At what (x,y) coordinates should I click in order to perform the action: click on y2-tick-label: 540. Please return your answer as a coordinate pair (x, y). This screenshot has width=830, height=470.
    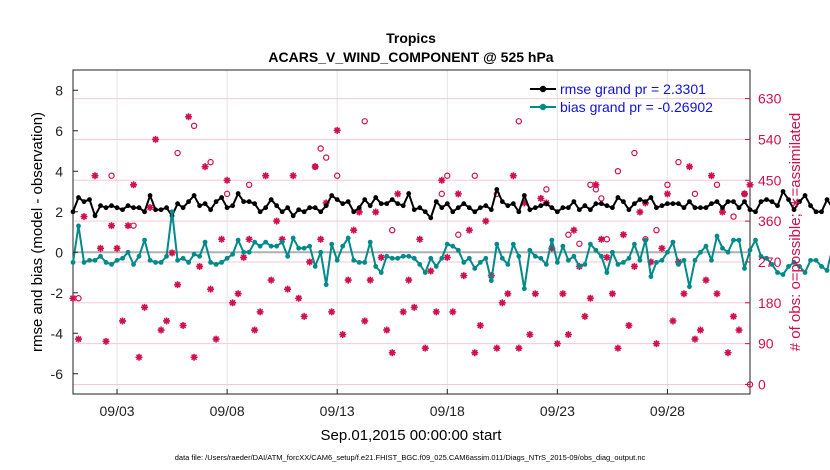
    Looking at the image, I should click on (770, 139).